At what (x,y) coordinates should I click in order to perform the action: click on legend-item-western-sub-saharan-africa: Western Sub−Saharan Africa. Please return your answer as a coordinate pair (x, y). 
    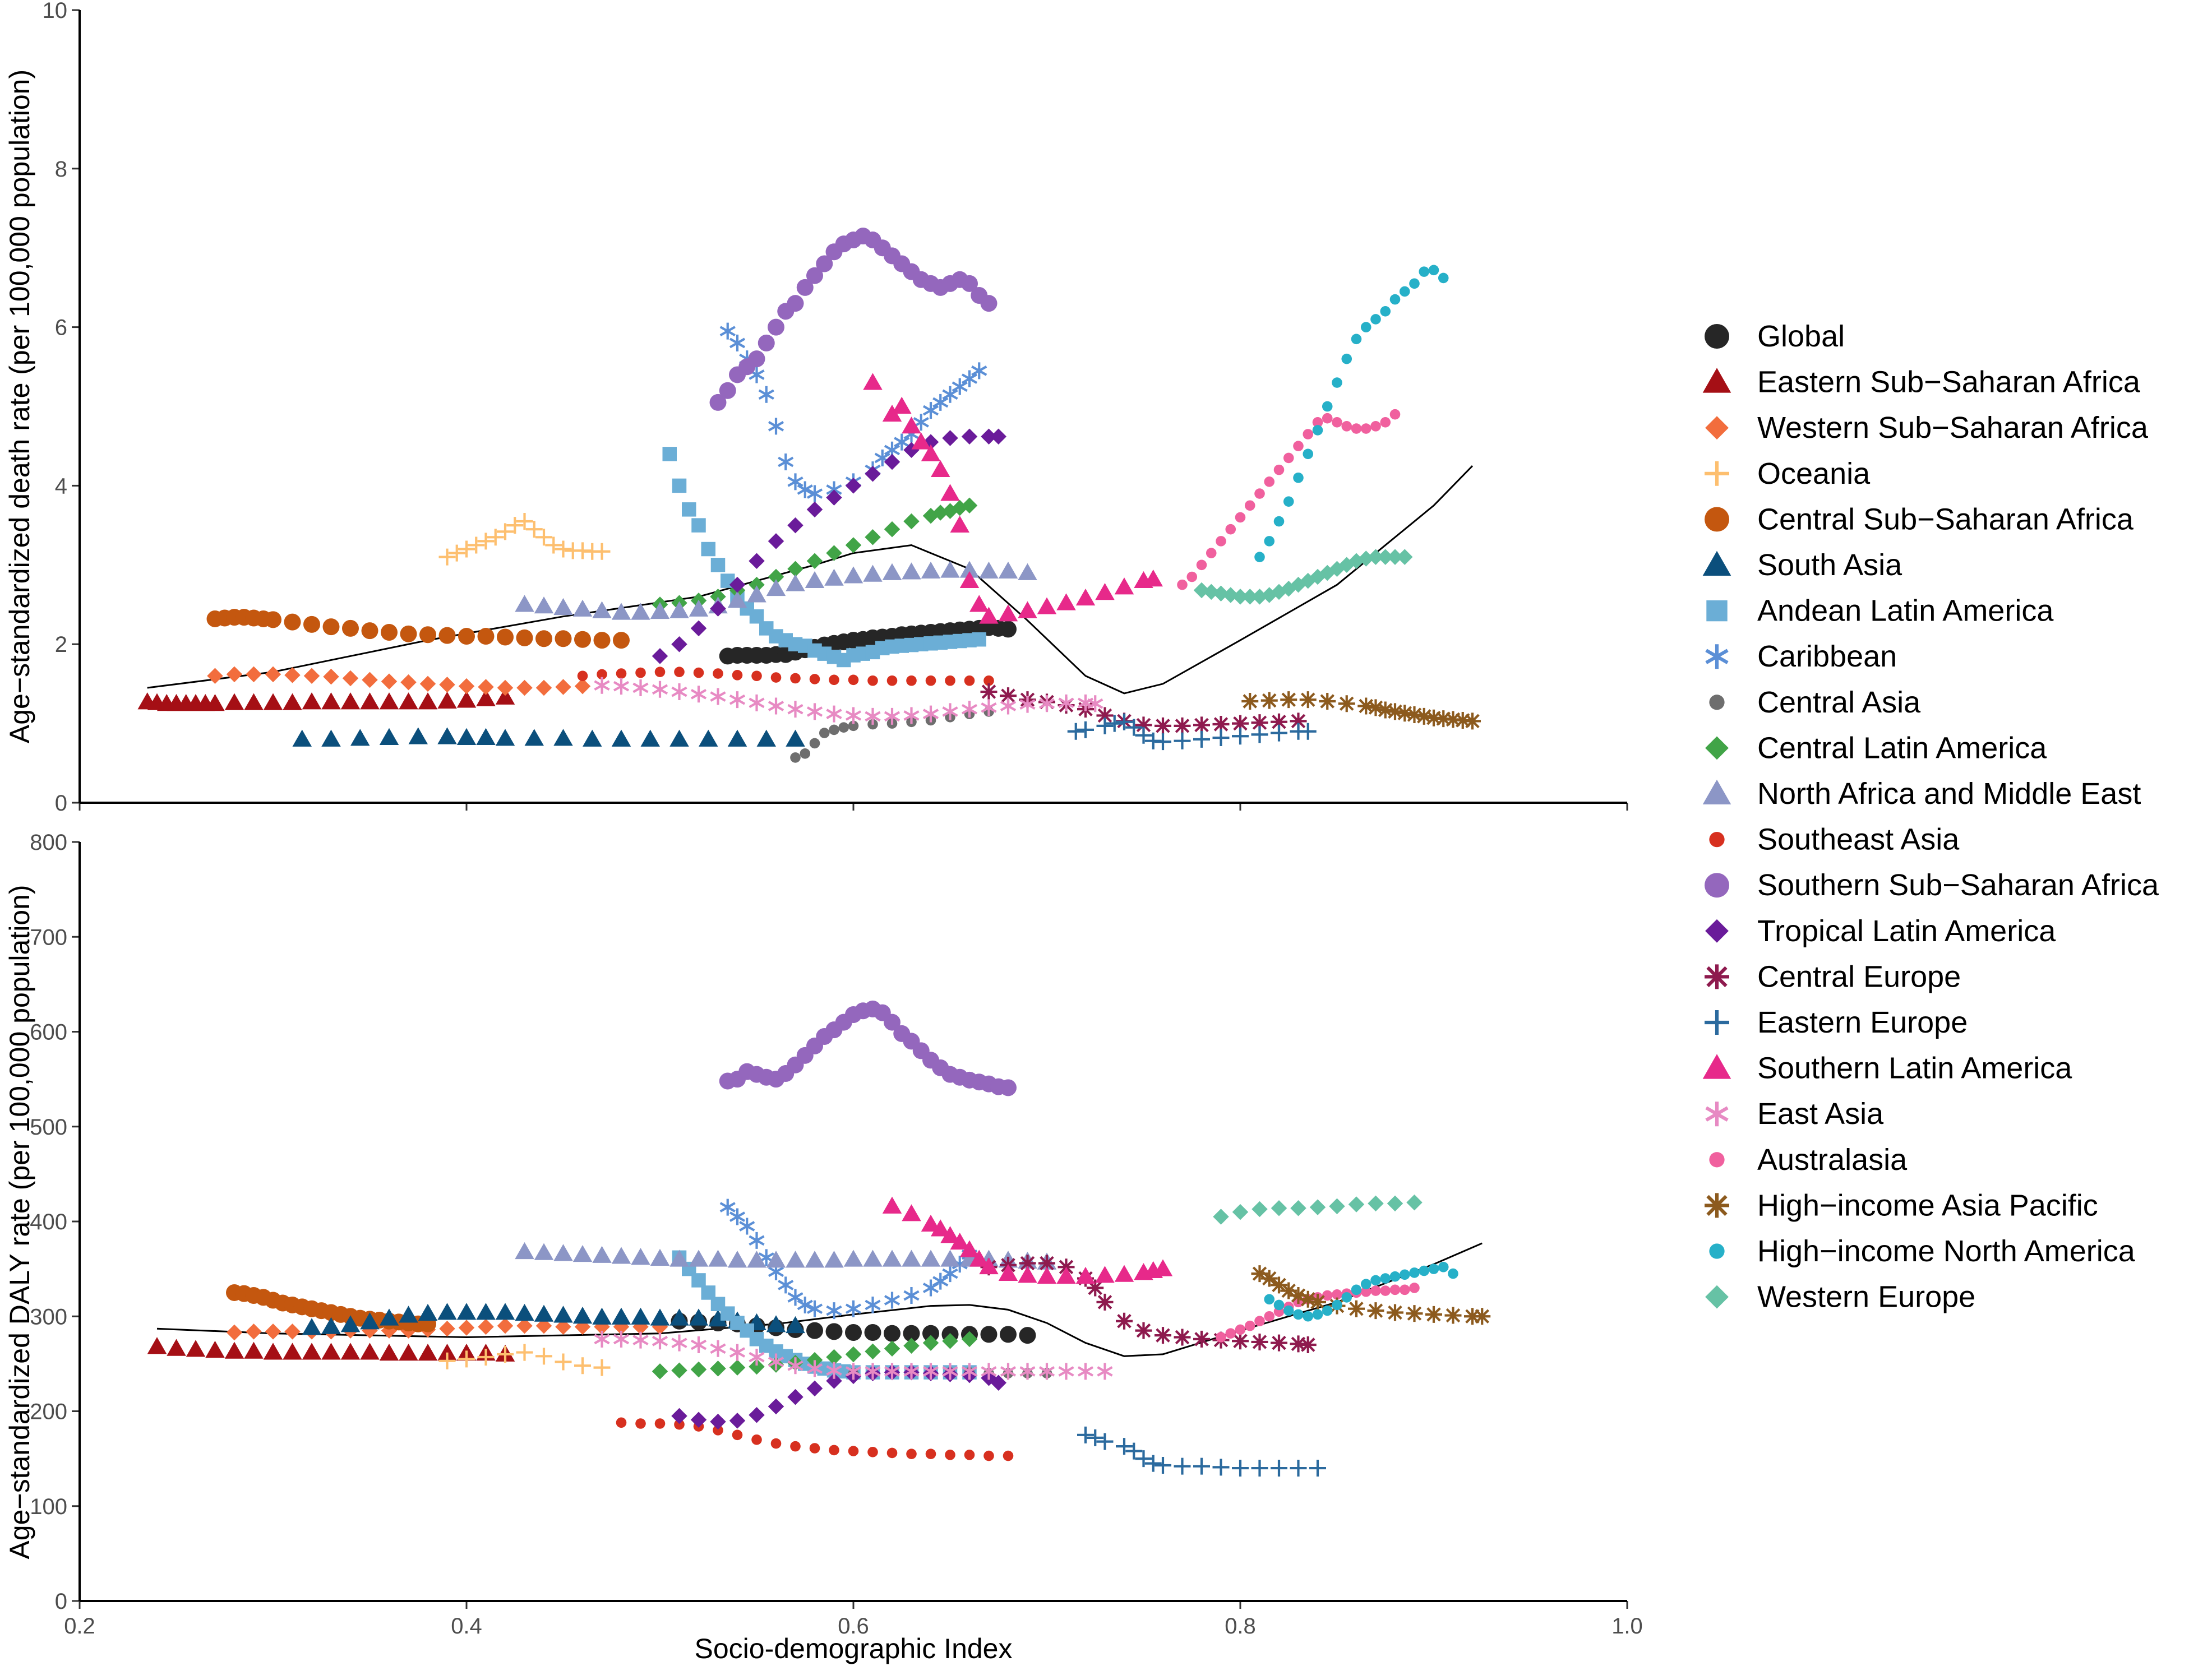
    Looking at the image, I should click on (1927, 428).